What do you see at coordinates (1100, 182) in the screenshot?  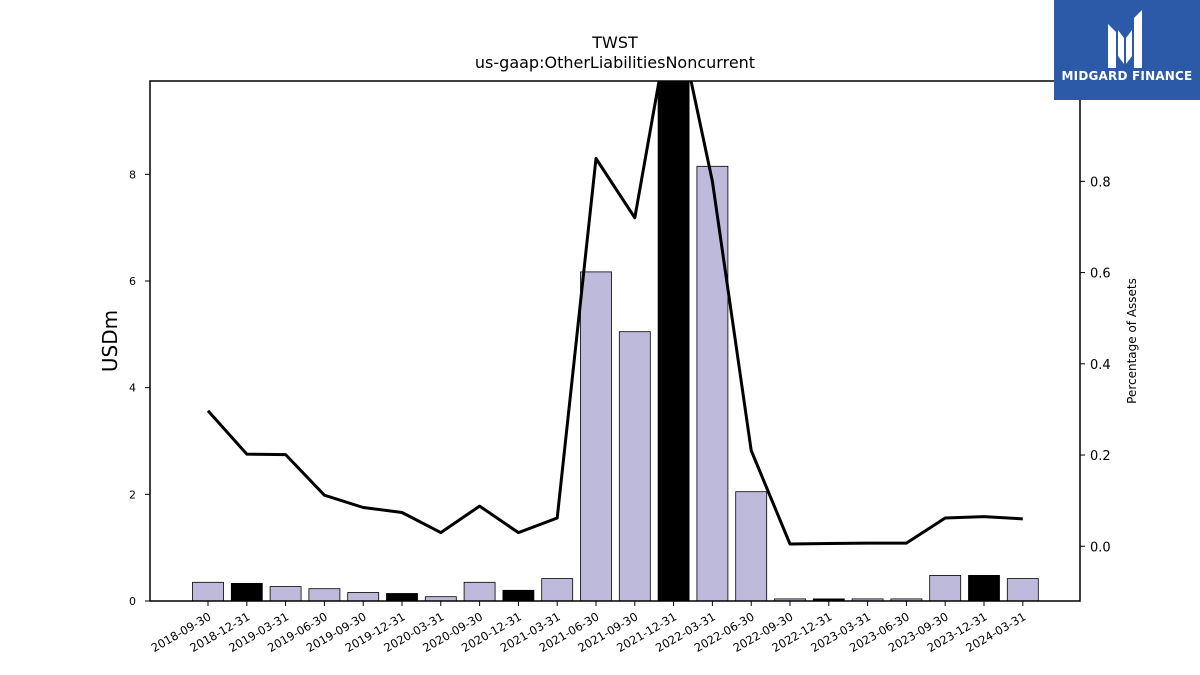 I see `y2-tick-label: 0.8` at bounding box center [1100, 182].